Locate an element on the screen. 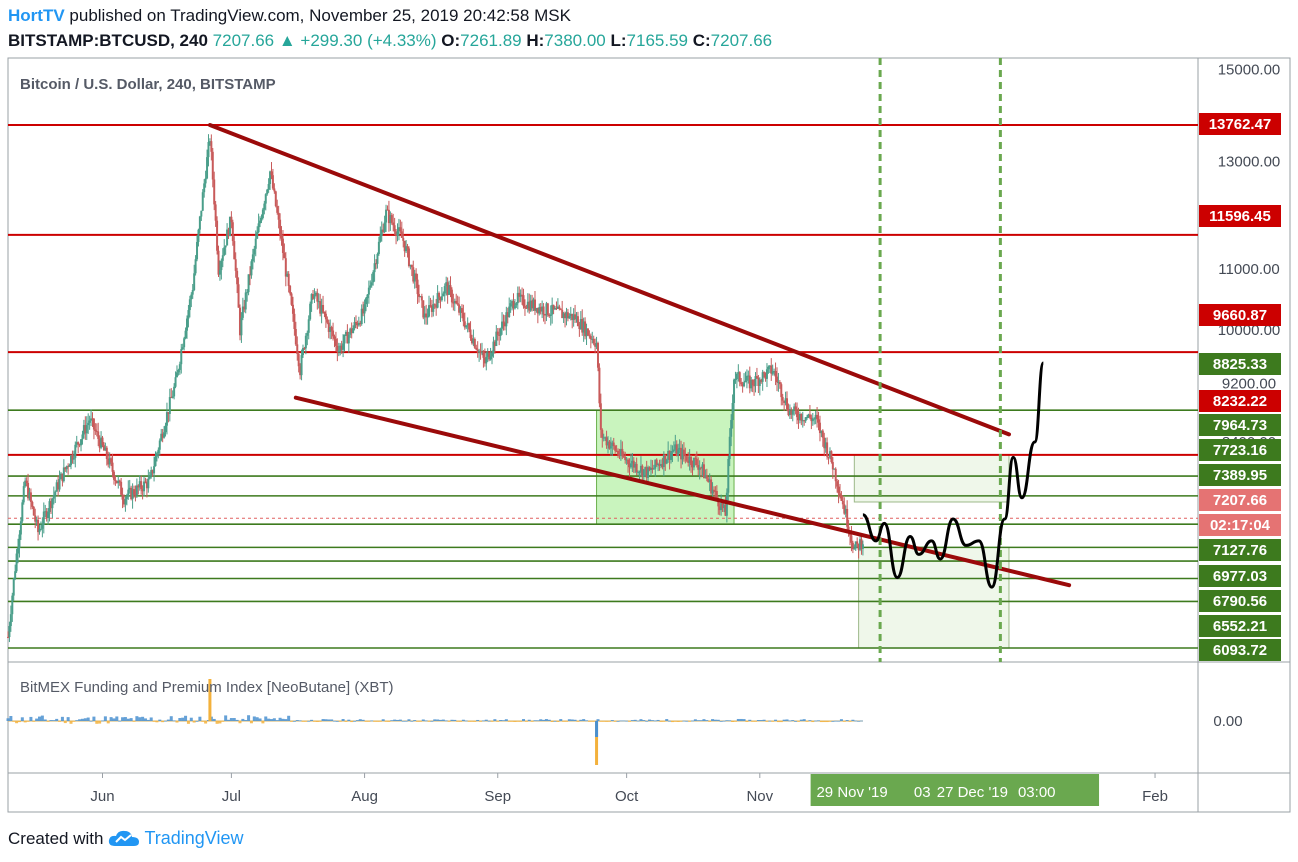  resistance-label-1-bg is located at coordinates (1240, 216).